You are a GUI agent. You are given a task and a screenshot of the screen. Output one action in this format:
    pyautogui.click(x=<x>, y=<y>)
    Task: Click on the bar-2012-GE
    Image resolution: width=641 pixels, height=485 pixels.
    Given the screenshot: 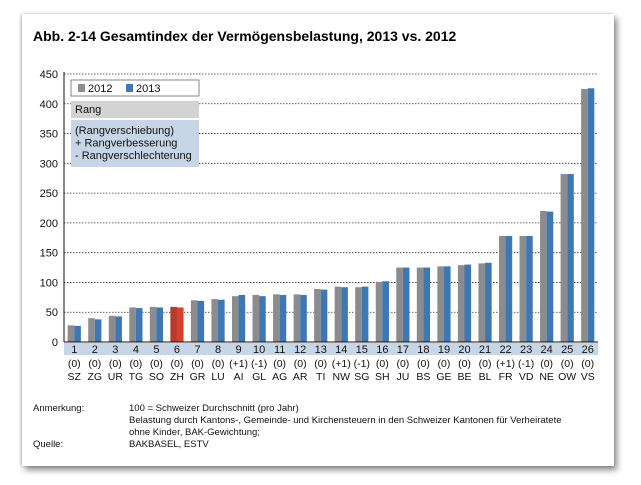 What is the action you would take?
    pyautogui.click(x=440, y=304)
    